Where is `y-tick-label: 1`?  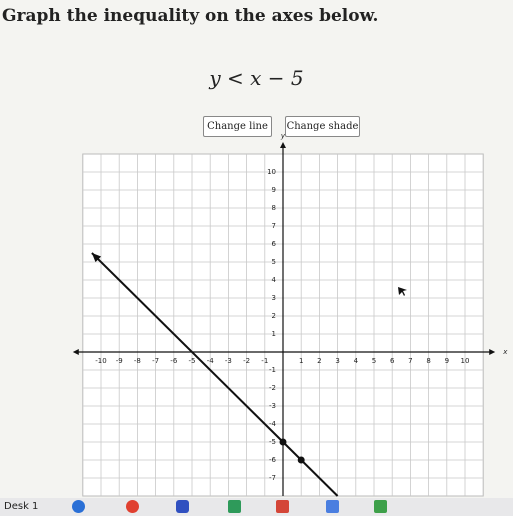 y-tick-label: 1 is located at coordinates (274, 334).